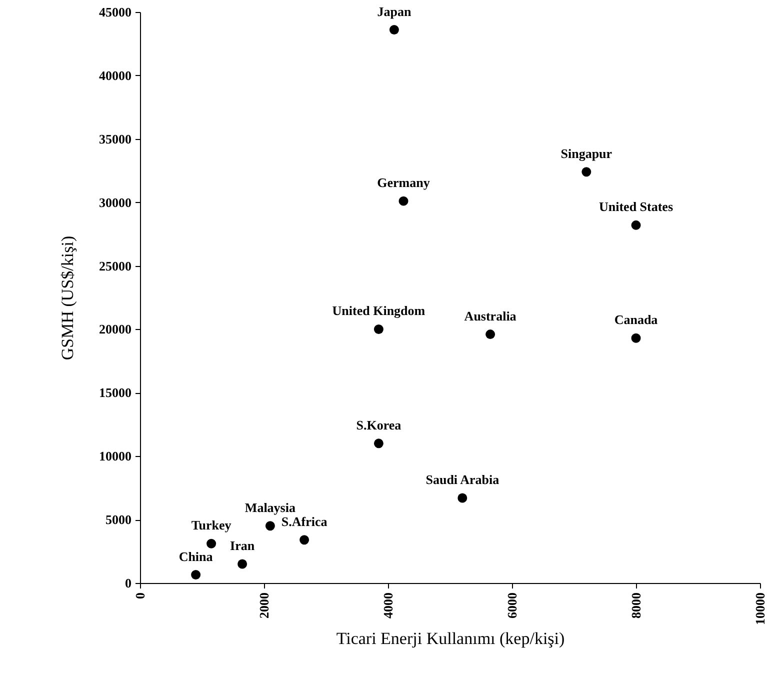 The width and height of the screenshot is (767, 690). Describe the element at coordinates (196, 556) in the screenshot. I see `annotation: China` at that location.